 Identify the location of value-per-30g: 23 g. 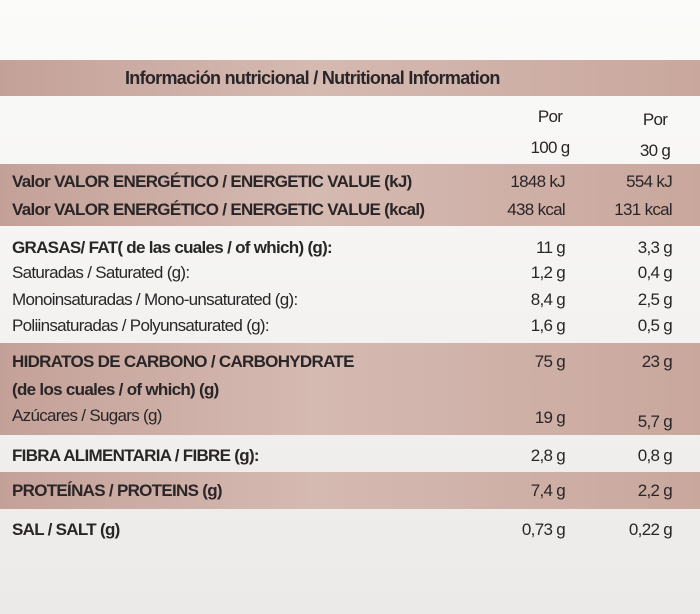
(657, 361).